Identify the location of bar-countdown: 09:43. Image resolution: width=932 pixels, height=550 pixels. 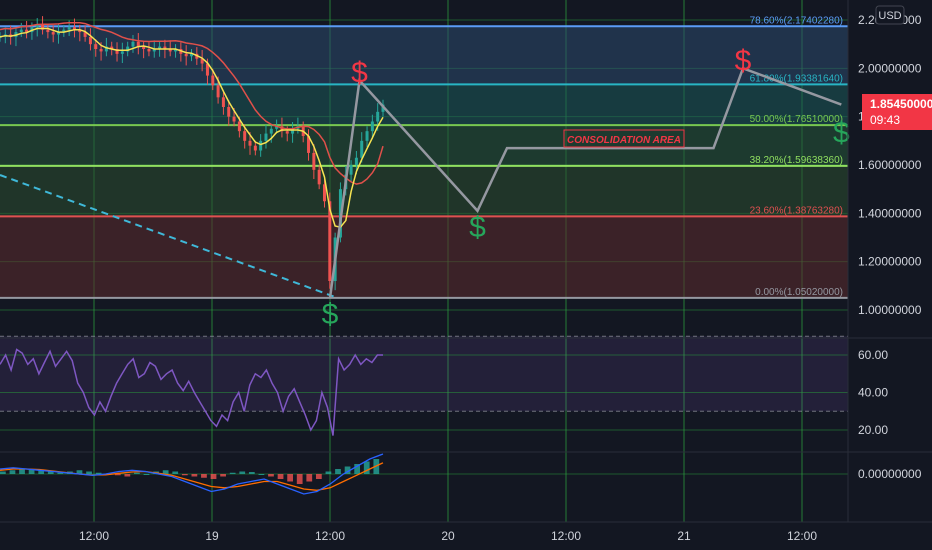
(885, 120).